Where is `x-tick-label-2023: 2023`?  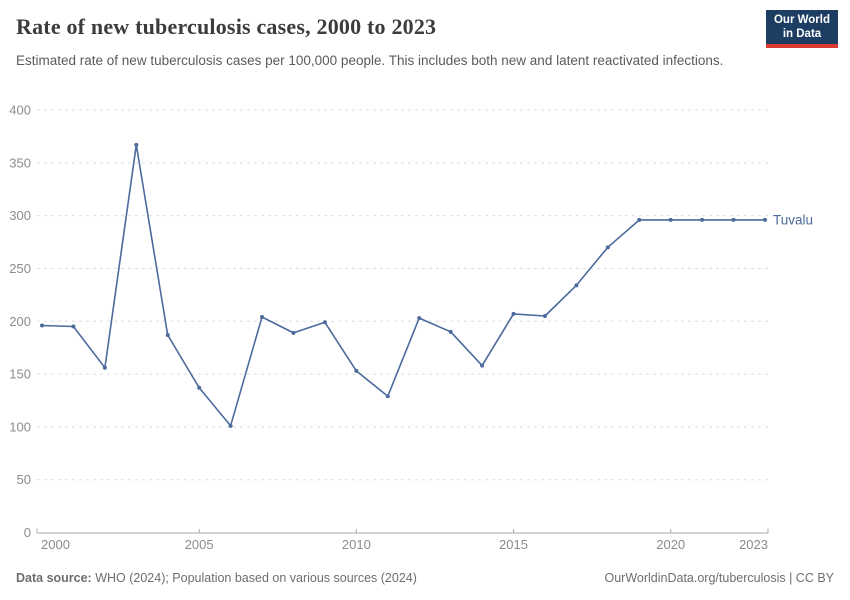
x-tick-label-2023: 2023 is located at coordinates (753, 544).